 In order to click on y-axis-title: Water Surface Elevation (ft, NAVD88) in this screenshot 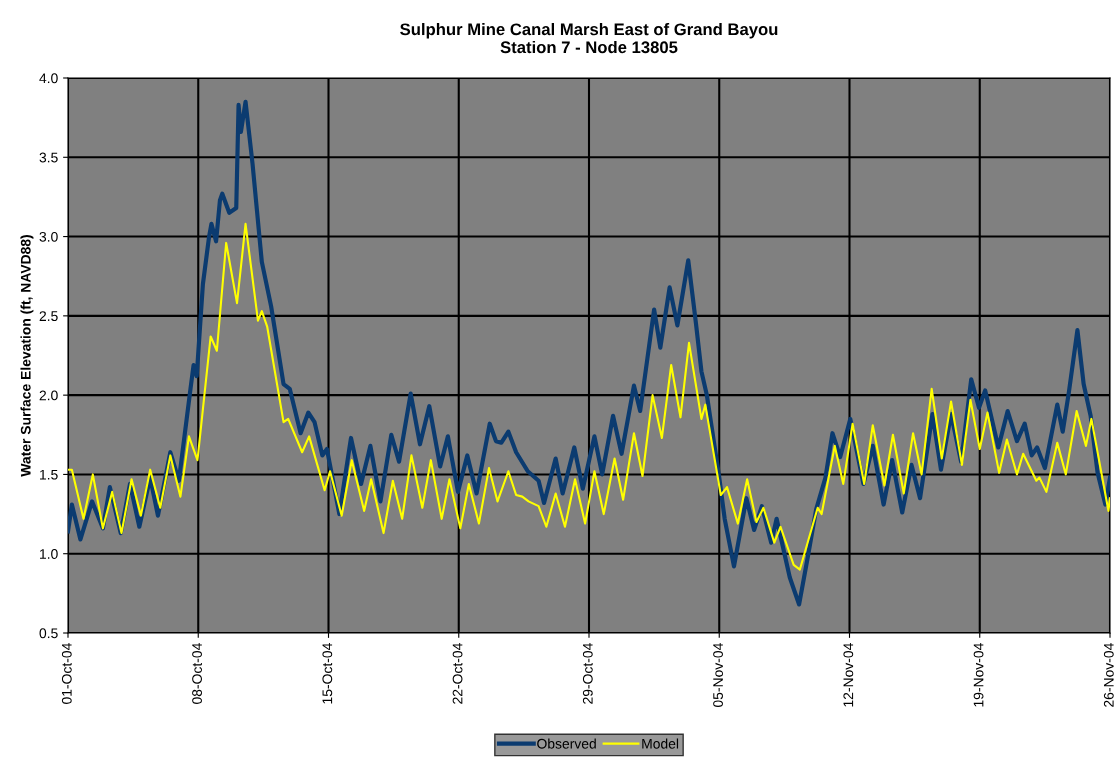, I will do `click(27, 356)`.